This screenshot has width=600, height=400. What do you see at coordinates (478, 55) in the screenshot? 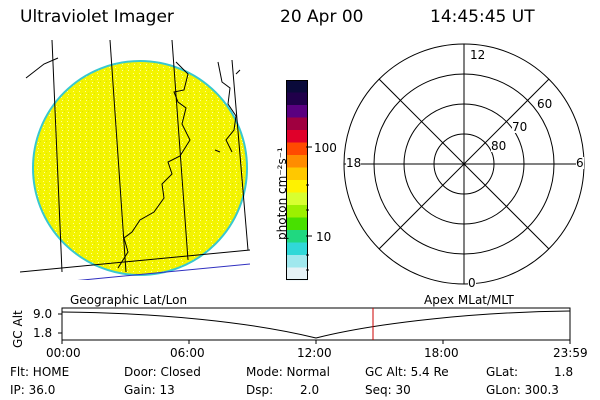
I see `mlt-label-12: 12` at bounding box center [478, 55].